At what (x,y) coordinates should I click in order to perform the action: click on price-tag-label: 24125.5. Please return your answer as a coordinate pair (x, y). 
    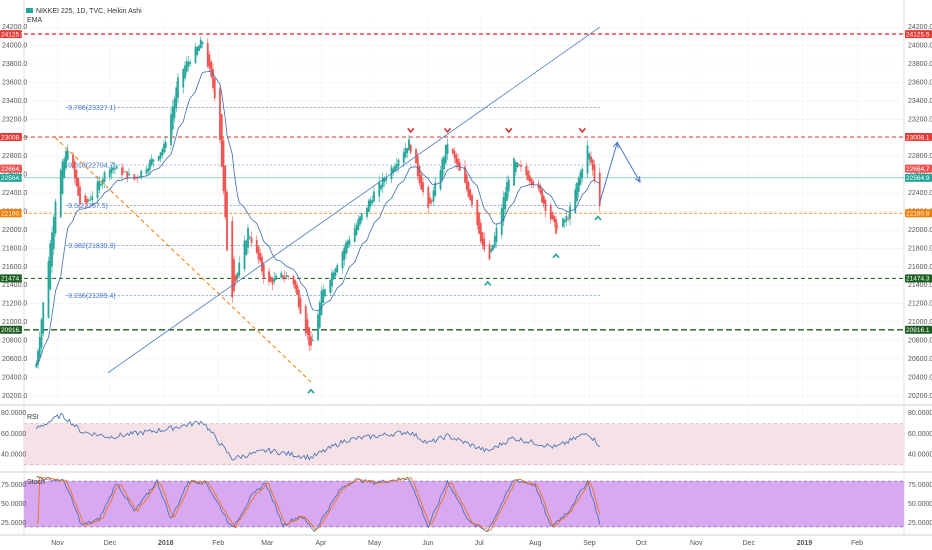
    Looking at the image, I should click on (918, 34).